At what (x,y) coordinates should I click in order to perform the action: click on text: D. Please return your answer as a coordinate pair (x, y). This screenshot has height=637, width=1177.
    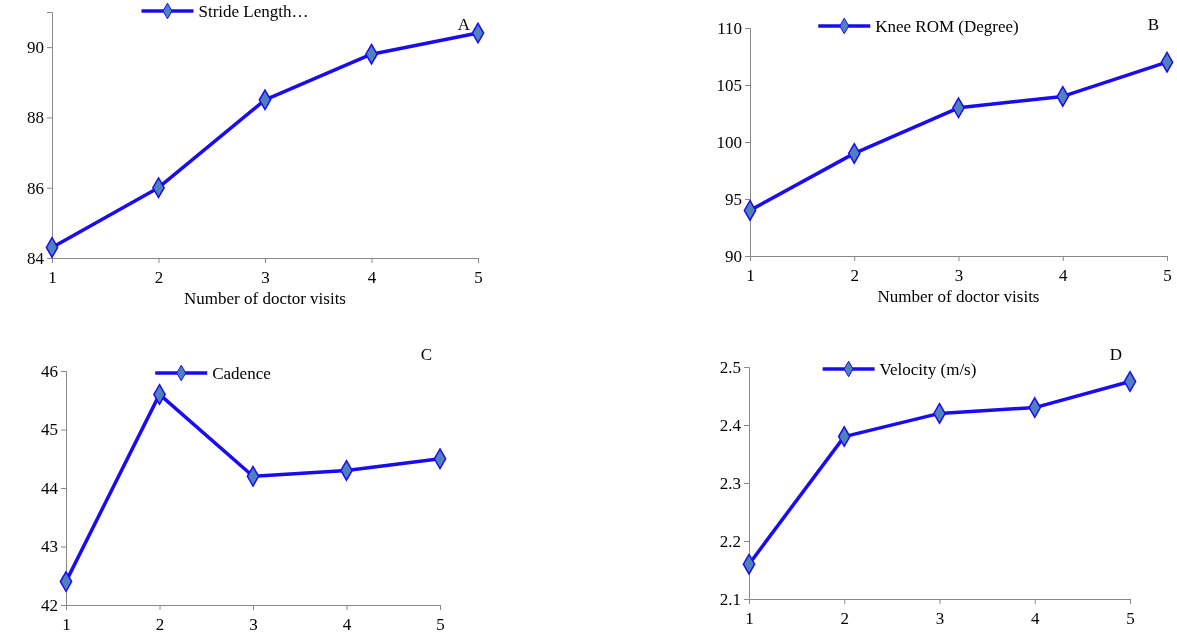
    Looking at the image, I should click on (1115, 354).